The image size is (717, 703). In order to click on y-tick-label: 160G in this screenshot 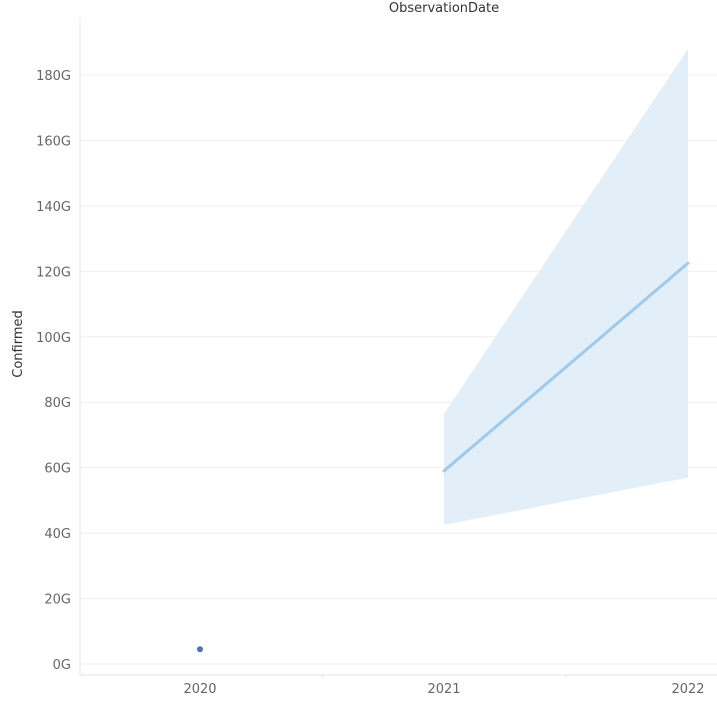, I will do `click(53, 141)`.